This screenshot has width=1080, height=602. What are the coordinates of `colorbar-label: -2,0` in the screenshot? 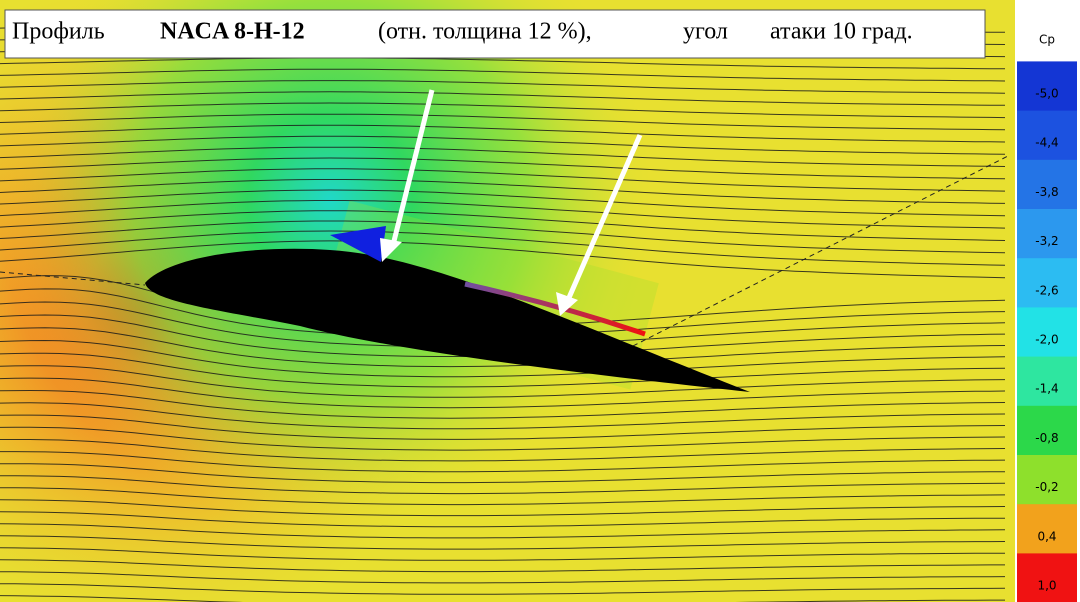 It's located at (1046, 340).